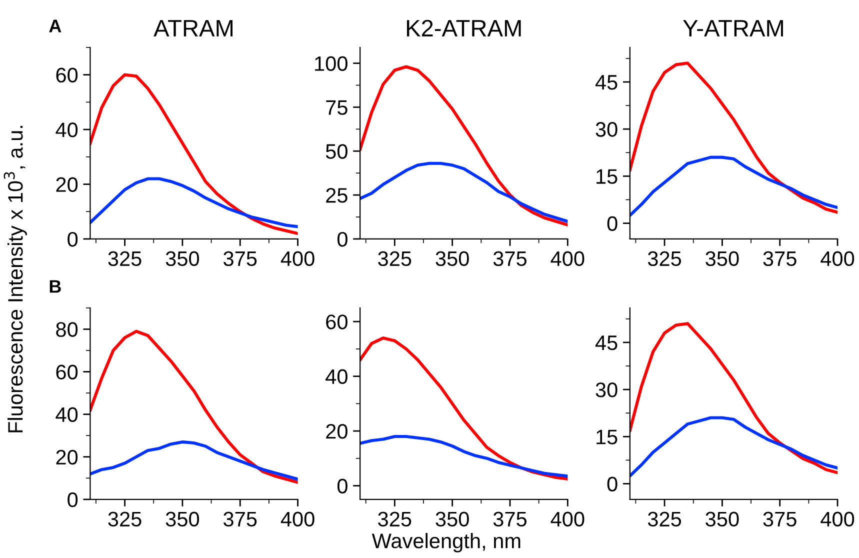 This screenshot has width=859, height=558. What do you see at coordinates (55, 26) in the screenshot?
I see `text: A` at bounding box center [55, 26].